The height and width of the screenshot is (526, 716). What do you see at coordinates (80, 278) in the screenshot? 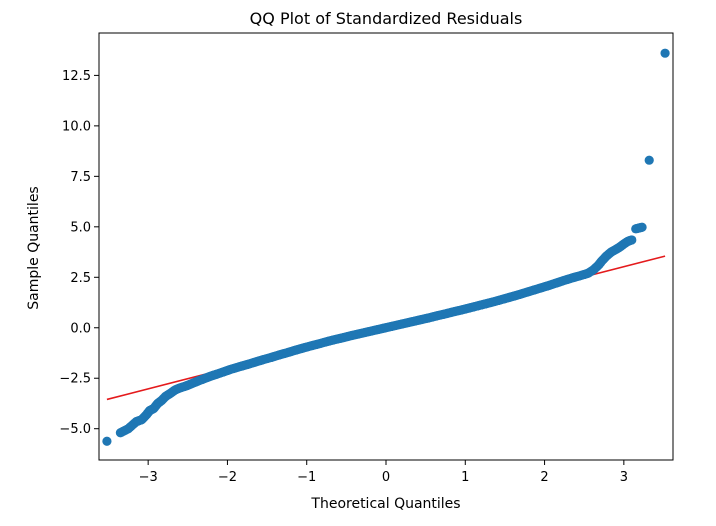
I see `y-tick-label: 2.5` at bounding box center [80, 278].